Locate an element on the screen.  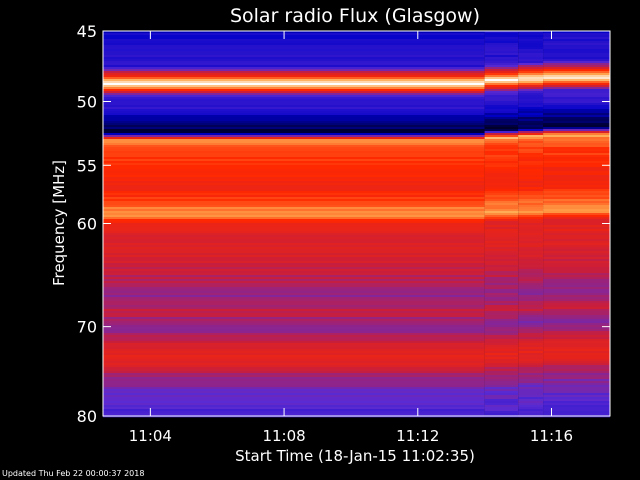
x-tick-label: 11:08 is located at coordinates (283, 436).